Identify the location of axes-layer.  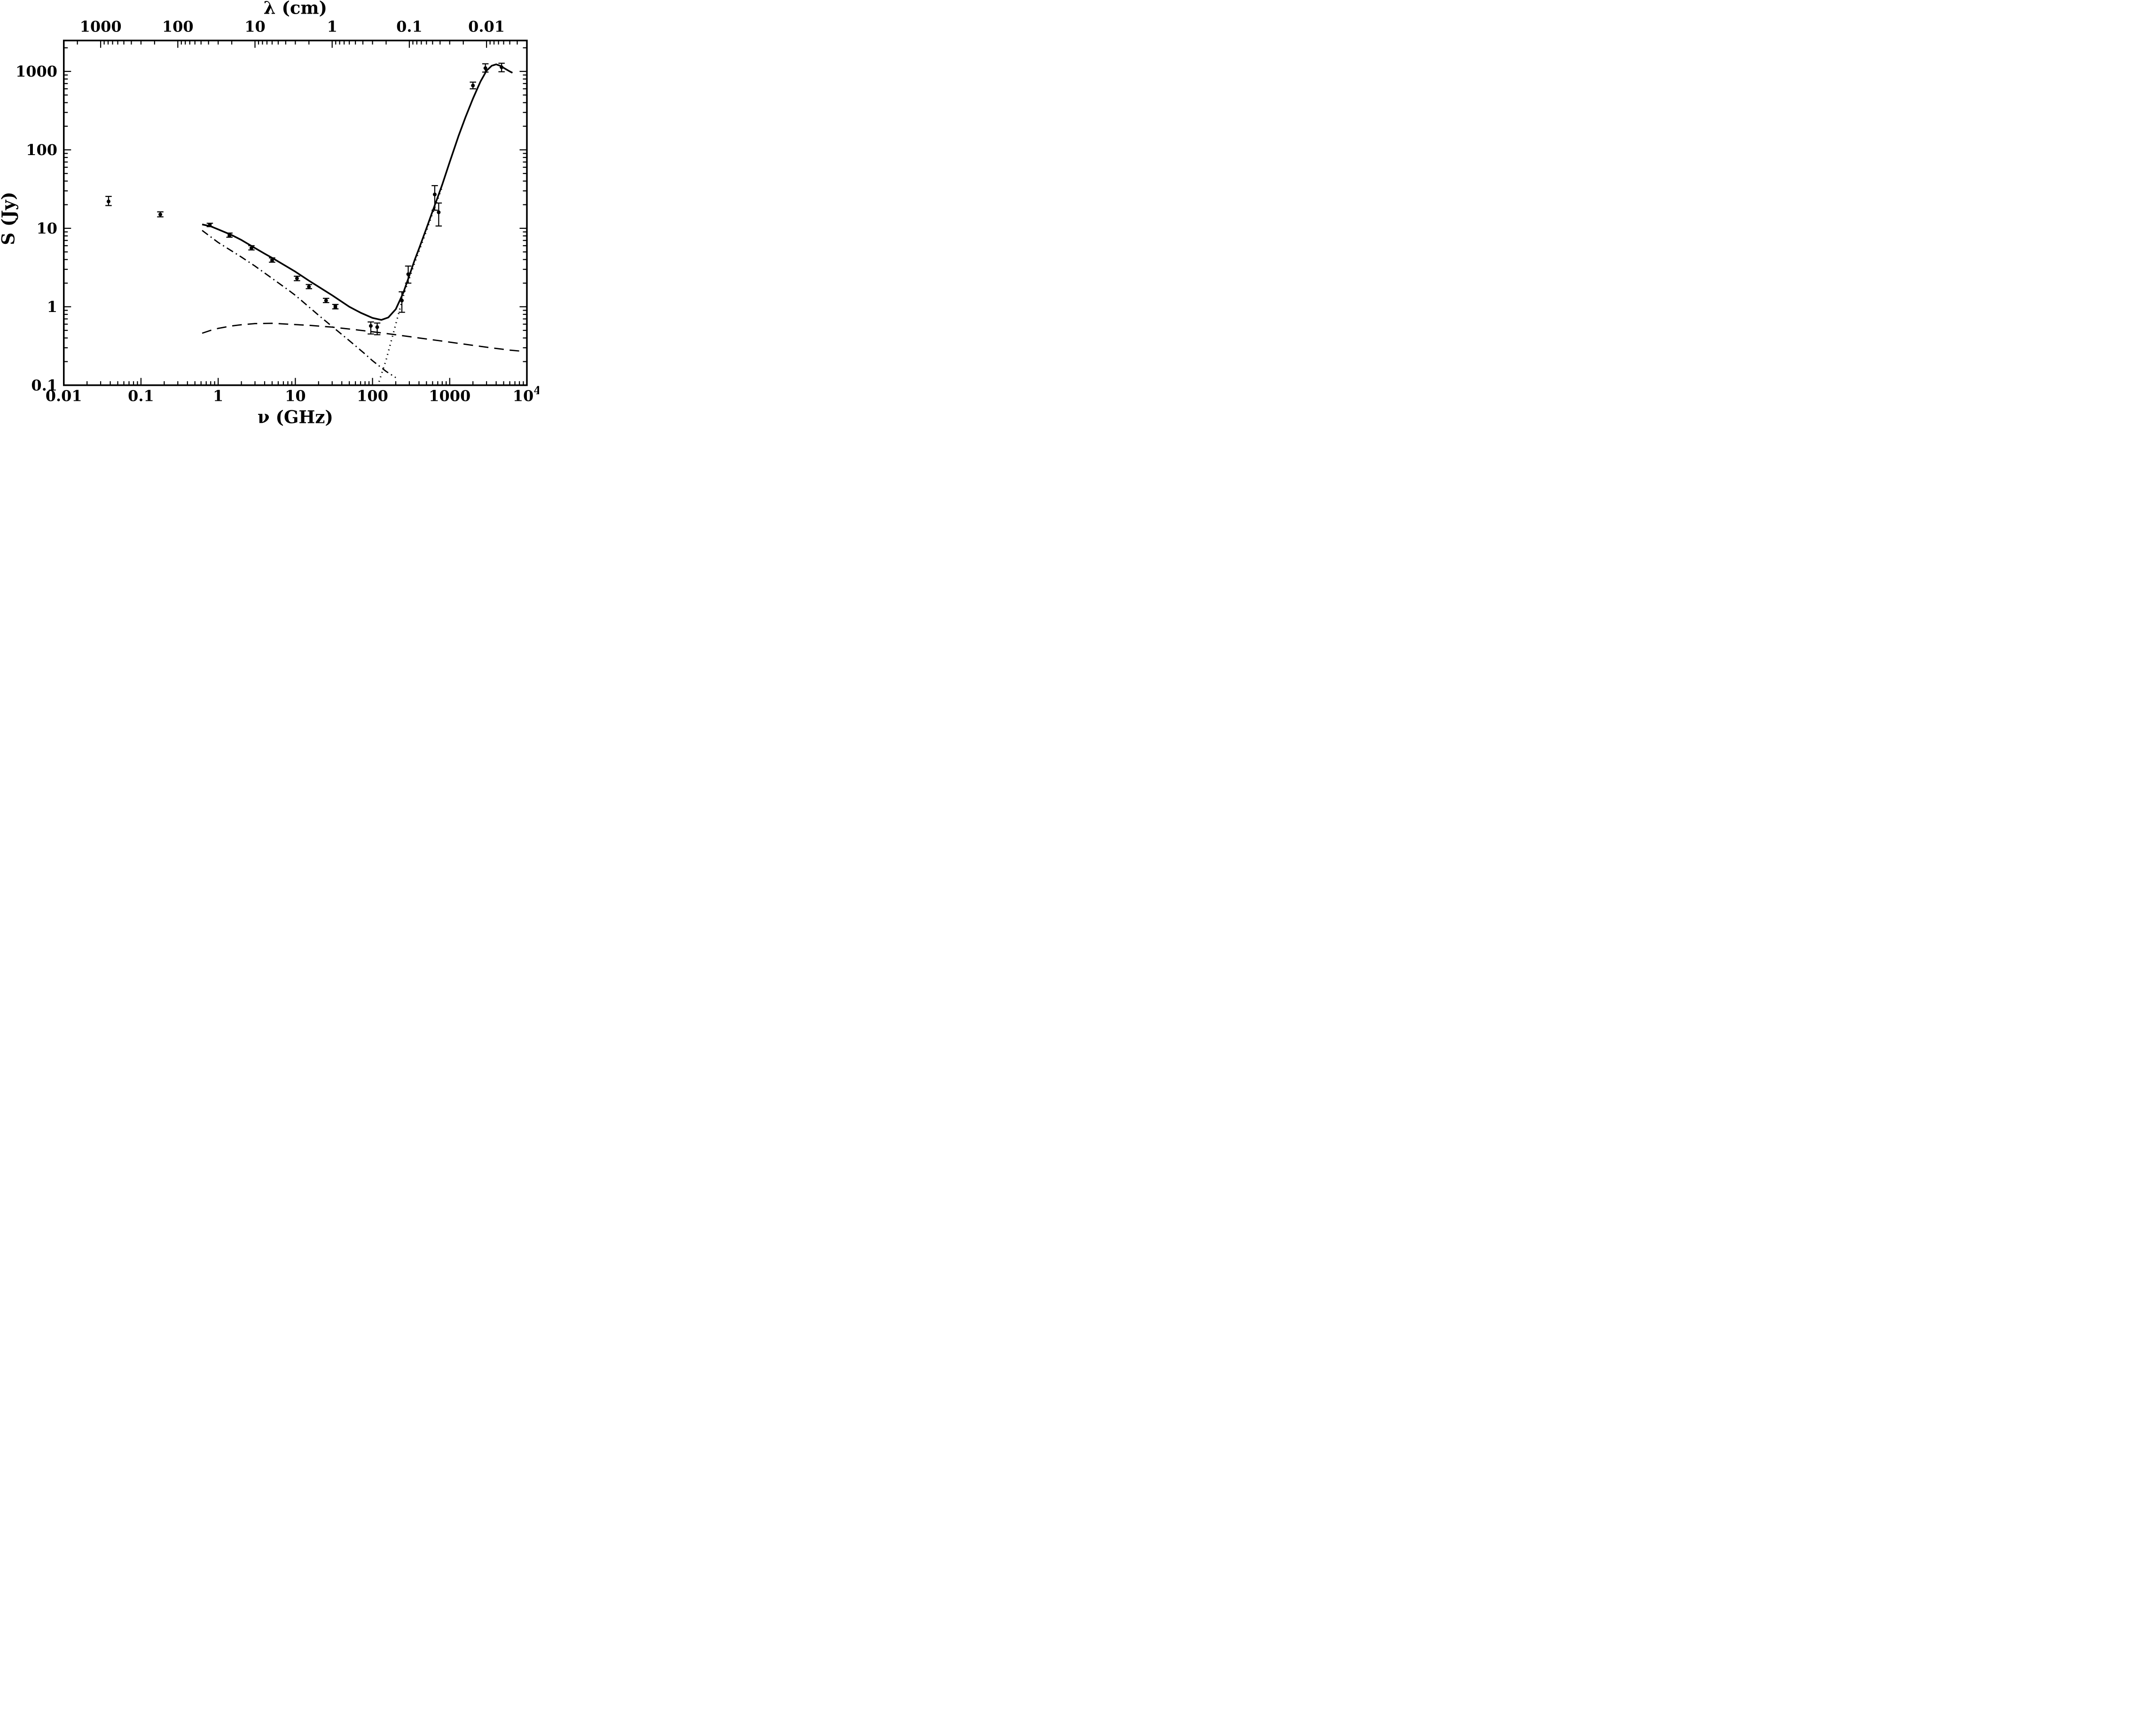
(295, 212).